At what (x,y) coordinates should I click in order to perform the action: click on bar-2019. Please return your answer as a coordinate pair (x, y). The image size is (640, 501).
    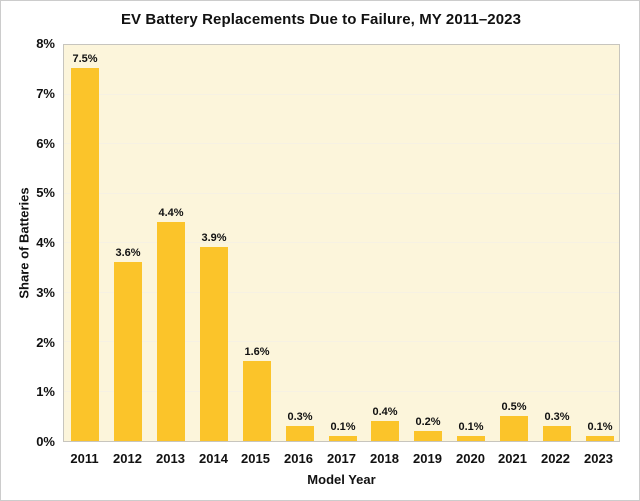
    Looking at the image, I should click on (428, 436).